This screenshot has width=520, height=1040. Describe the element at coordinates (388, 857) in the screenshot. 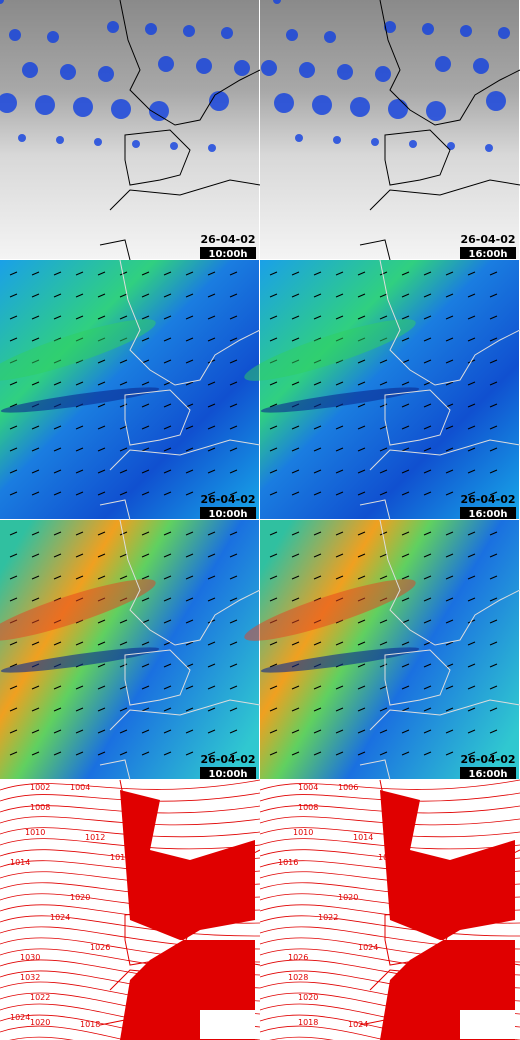

I see `isobar-label: 1018` at that location.